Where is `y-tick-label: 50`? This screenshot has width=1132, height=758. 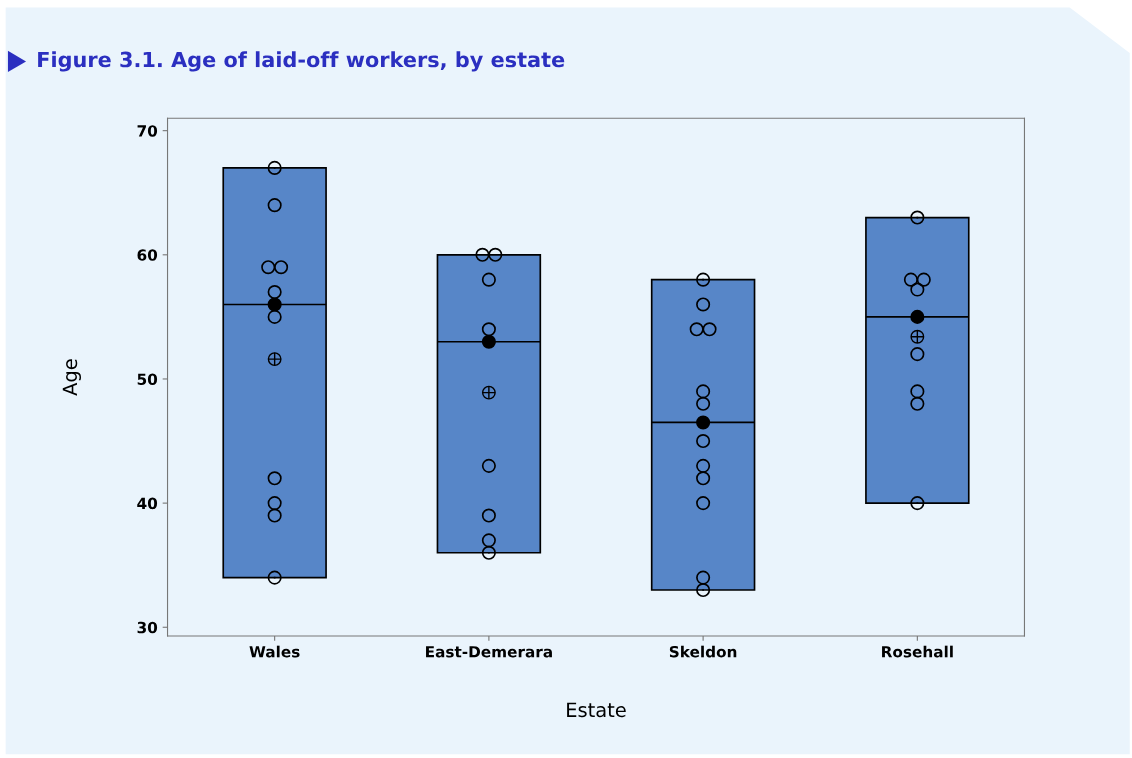
y-tick-label: 50 is located at coordinates (147, 379).